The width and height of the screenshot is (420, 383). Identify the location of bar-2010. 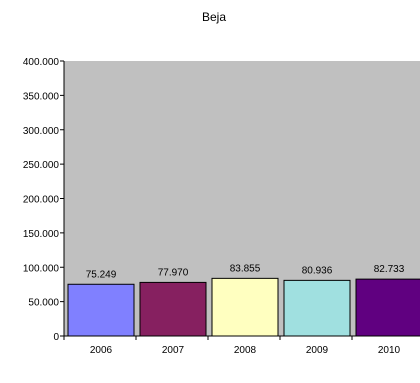
(387, 307).